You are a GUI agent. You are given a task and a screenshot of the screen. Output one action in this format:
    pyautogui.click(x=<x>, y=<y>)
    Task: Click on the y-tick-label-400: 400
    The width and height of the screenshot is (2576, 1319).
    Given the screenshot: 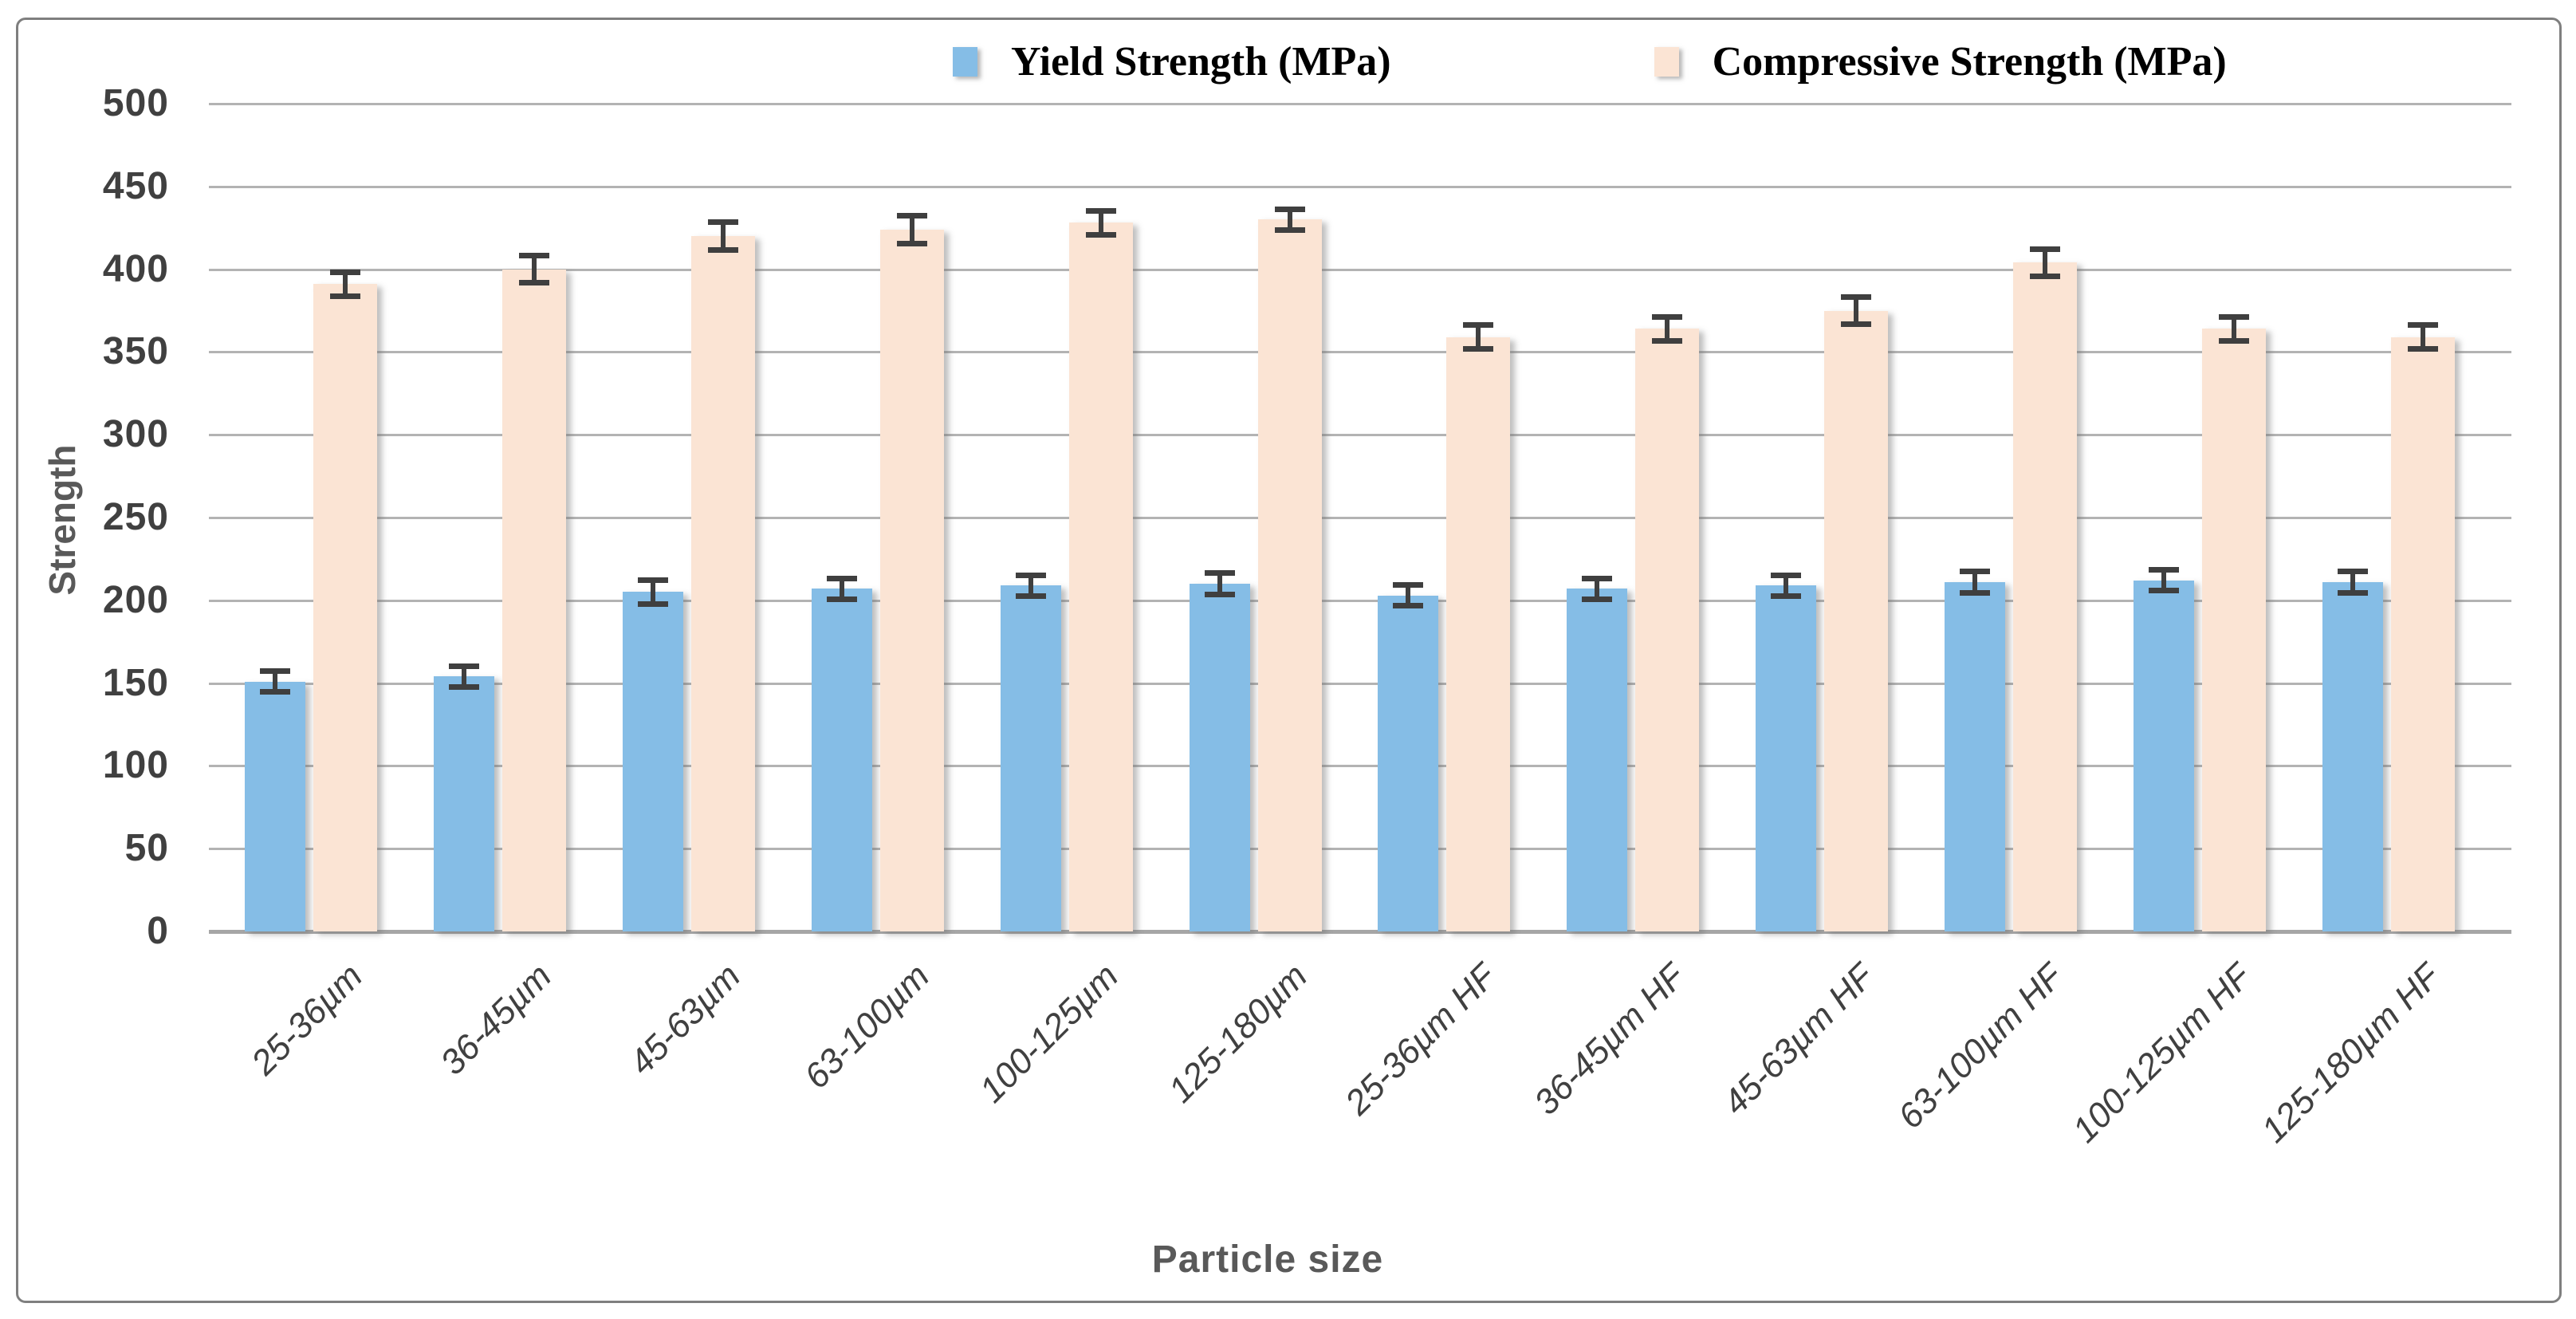 What is the action you would take?
    pyautogui.click(x=135, y=268)
    